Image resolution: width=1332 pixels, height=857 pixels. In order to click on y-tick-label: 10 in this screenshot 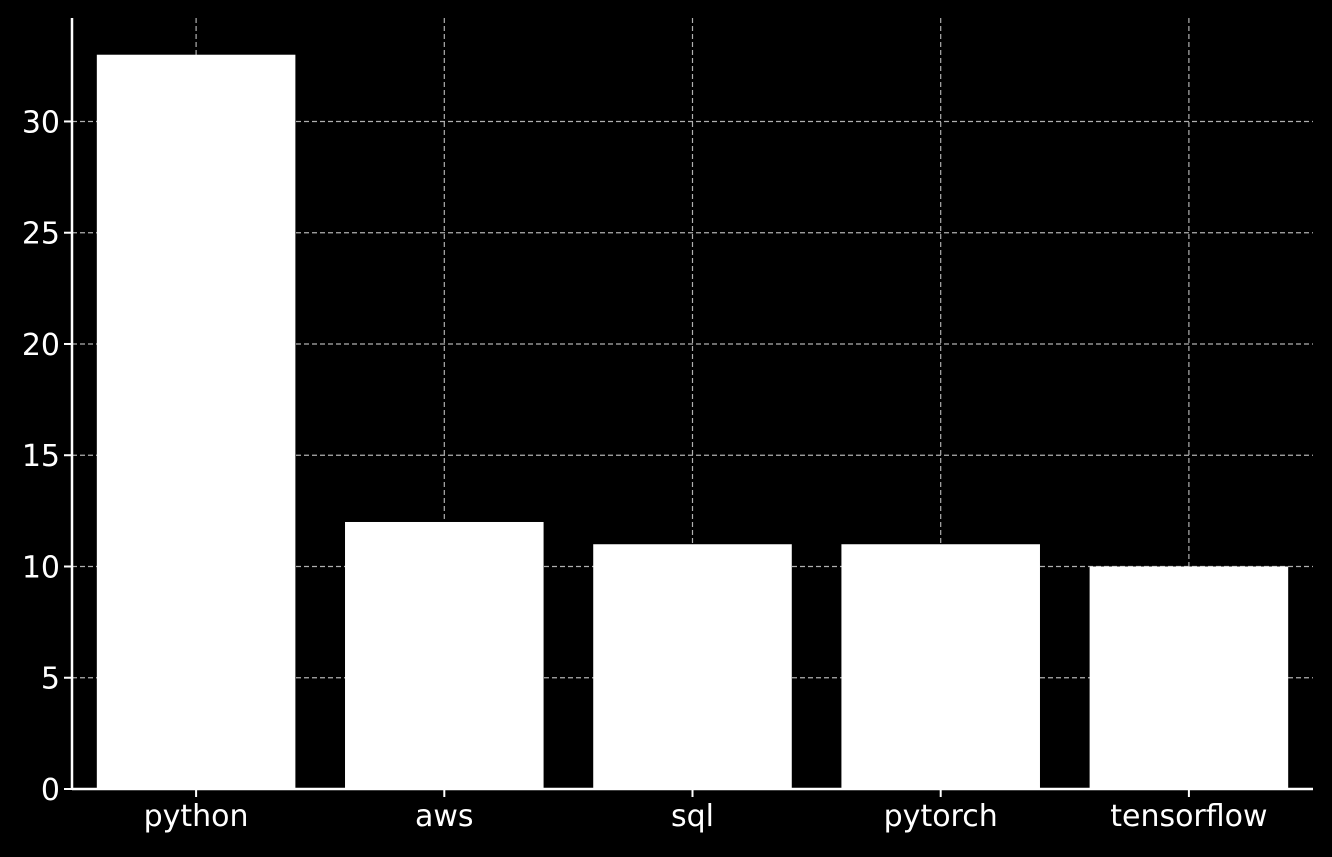, I will do `click(41, 567)`.